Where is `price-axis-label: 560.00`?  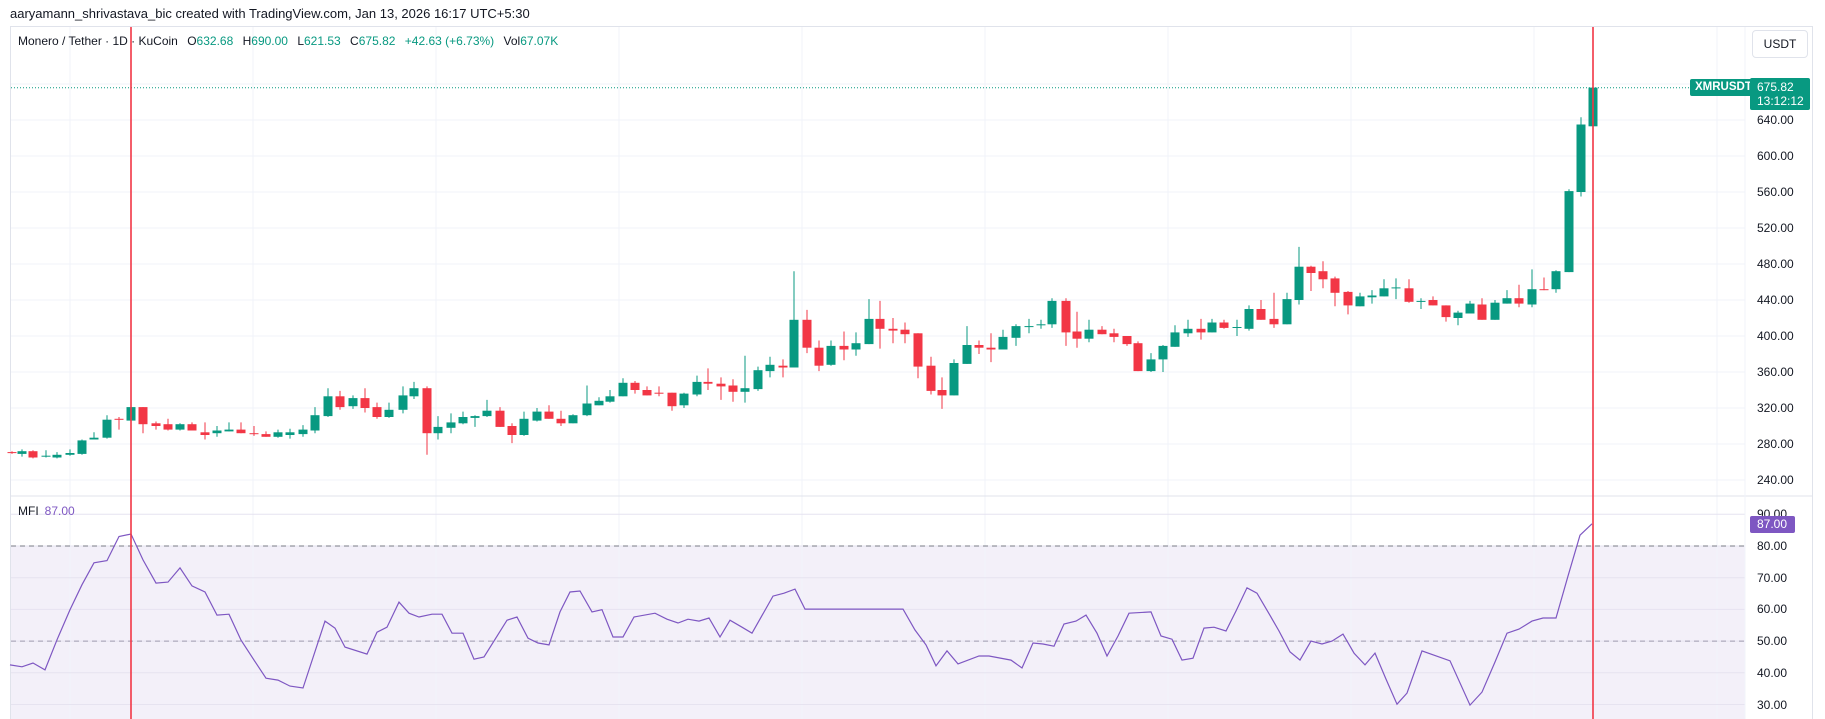 price-axis-label: 560.00 is located at coordinates (1775, 192).